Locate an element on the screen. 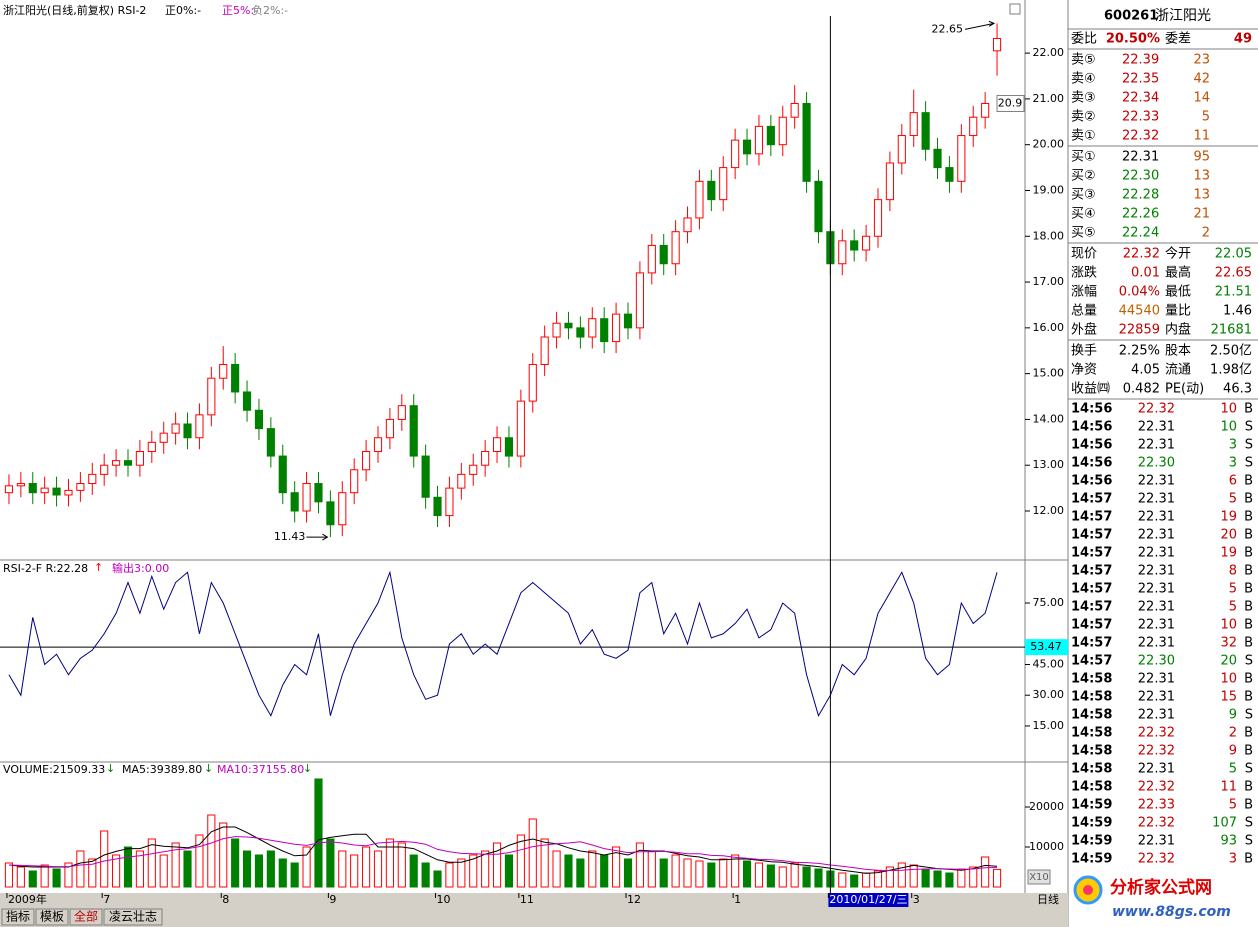 The image size is (1258, 927). stat-label: 最低 is located at coordinates (1178, 292).